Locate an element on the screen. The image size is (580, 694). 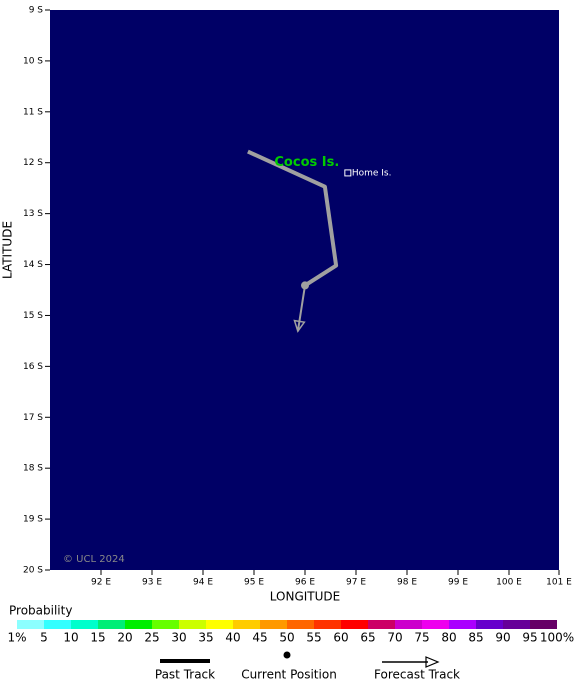
x-tick-label: 99 E is located at coordinates (458, 583).